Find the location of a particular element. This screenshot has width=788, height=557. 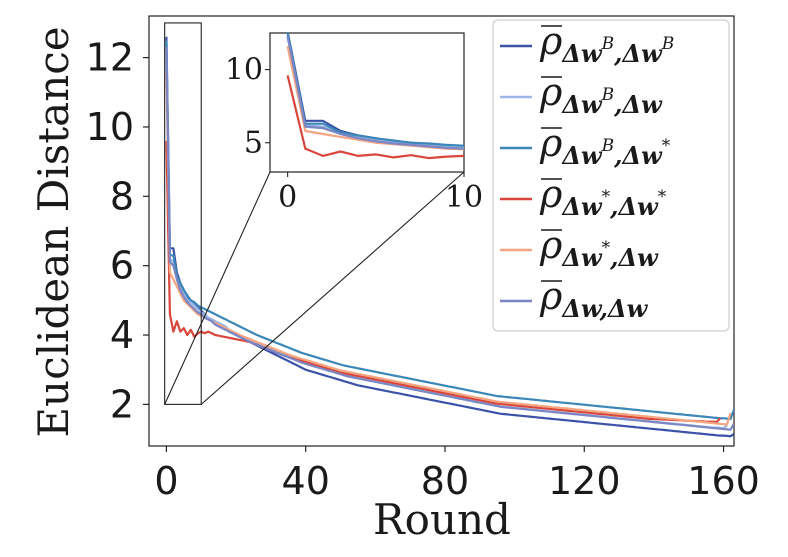

y-tick-label: 8 is located at coordinates (122, 196).